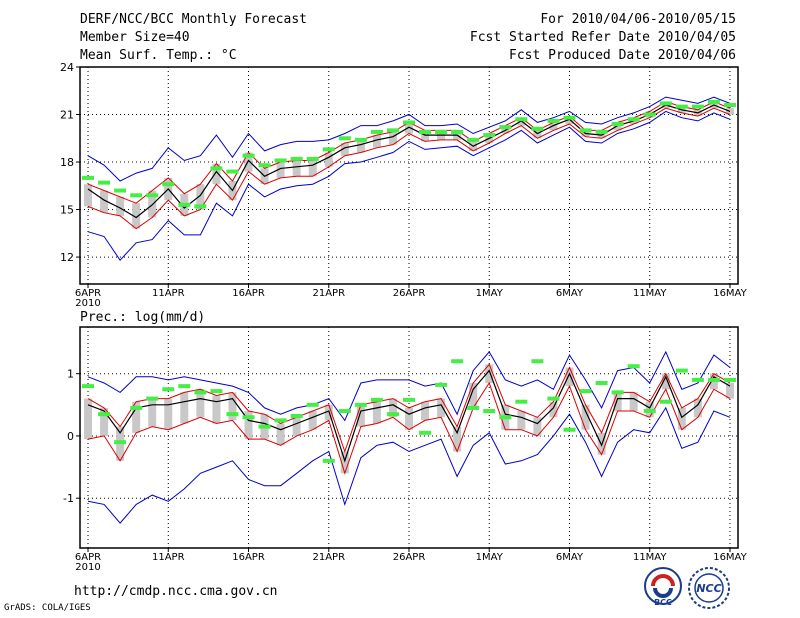  Describe the element at coordinates (663, 602) in the screenshot. I see `bcc-logo-text: BCC` at that location.